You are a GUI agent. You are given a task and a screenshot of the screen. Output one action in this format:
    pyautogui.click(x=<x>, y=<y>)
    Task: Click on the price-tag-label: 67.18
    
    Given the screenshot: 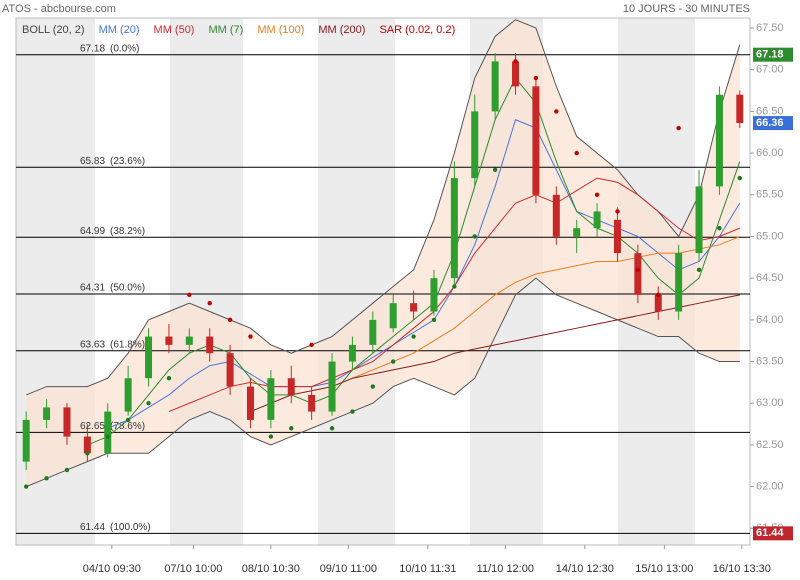 What is the action you would take?
    pyautogui.click(x=770, y=55)
    